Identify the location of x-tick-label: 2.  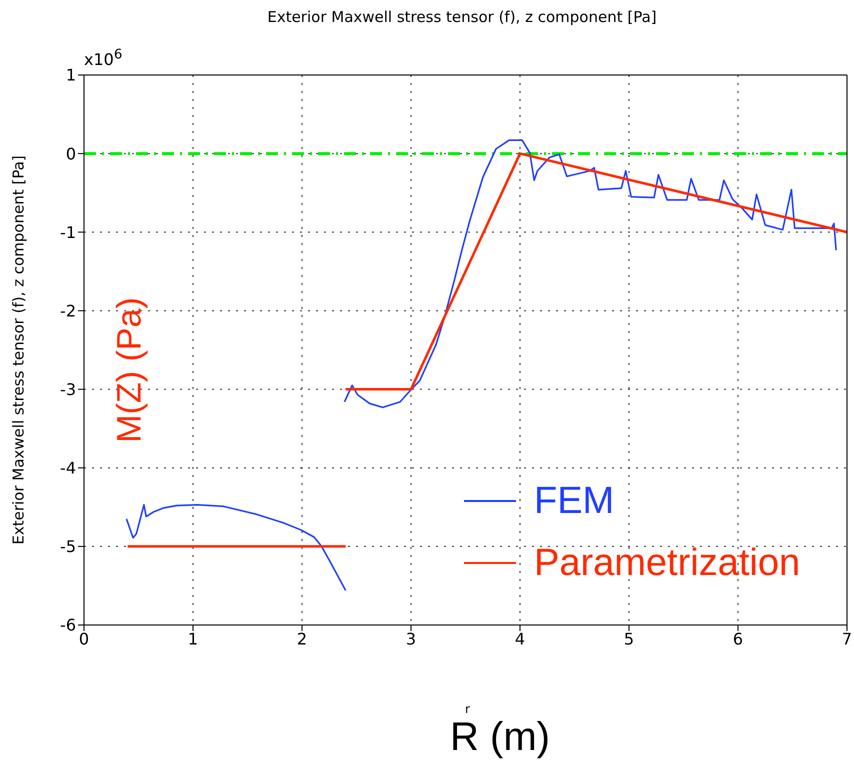
(302, 638).